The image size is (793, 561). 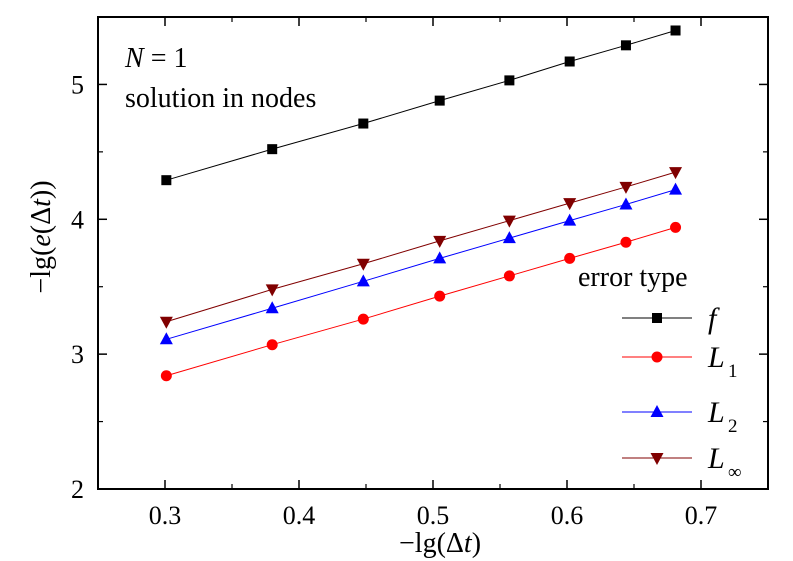 What do you see at coordinates (733, 426) in the screenshot?
I see `legend-subscript: 2` at bounding box center [733, 426].